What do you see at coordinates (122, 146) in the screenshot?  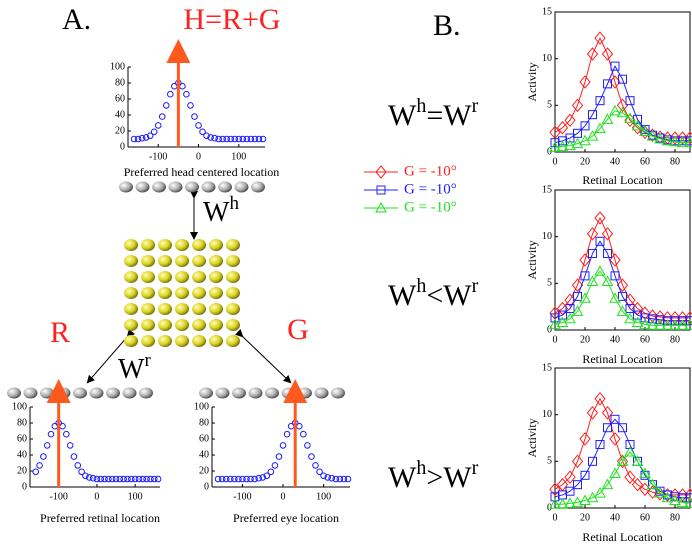 I see `y-tick-label: 0` at bounding box center [122, 146].